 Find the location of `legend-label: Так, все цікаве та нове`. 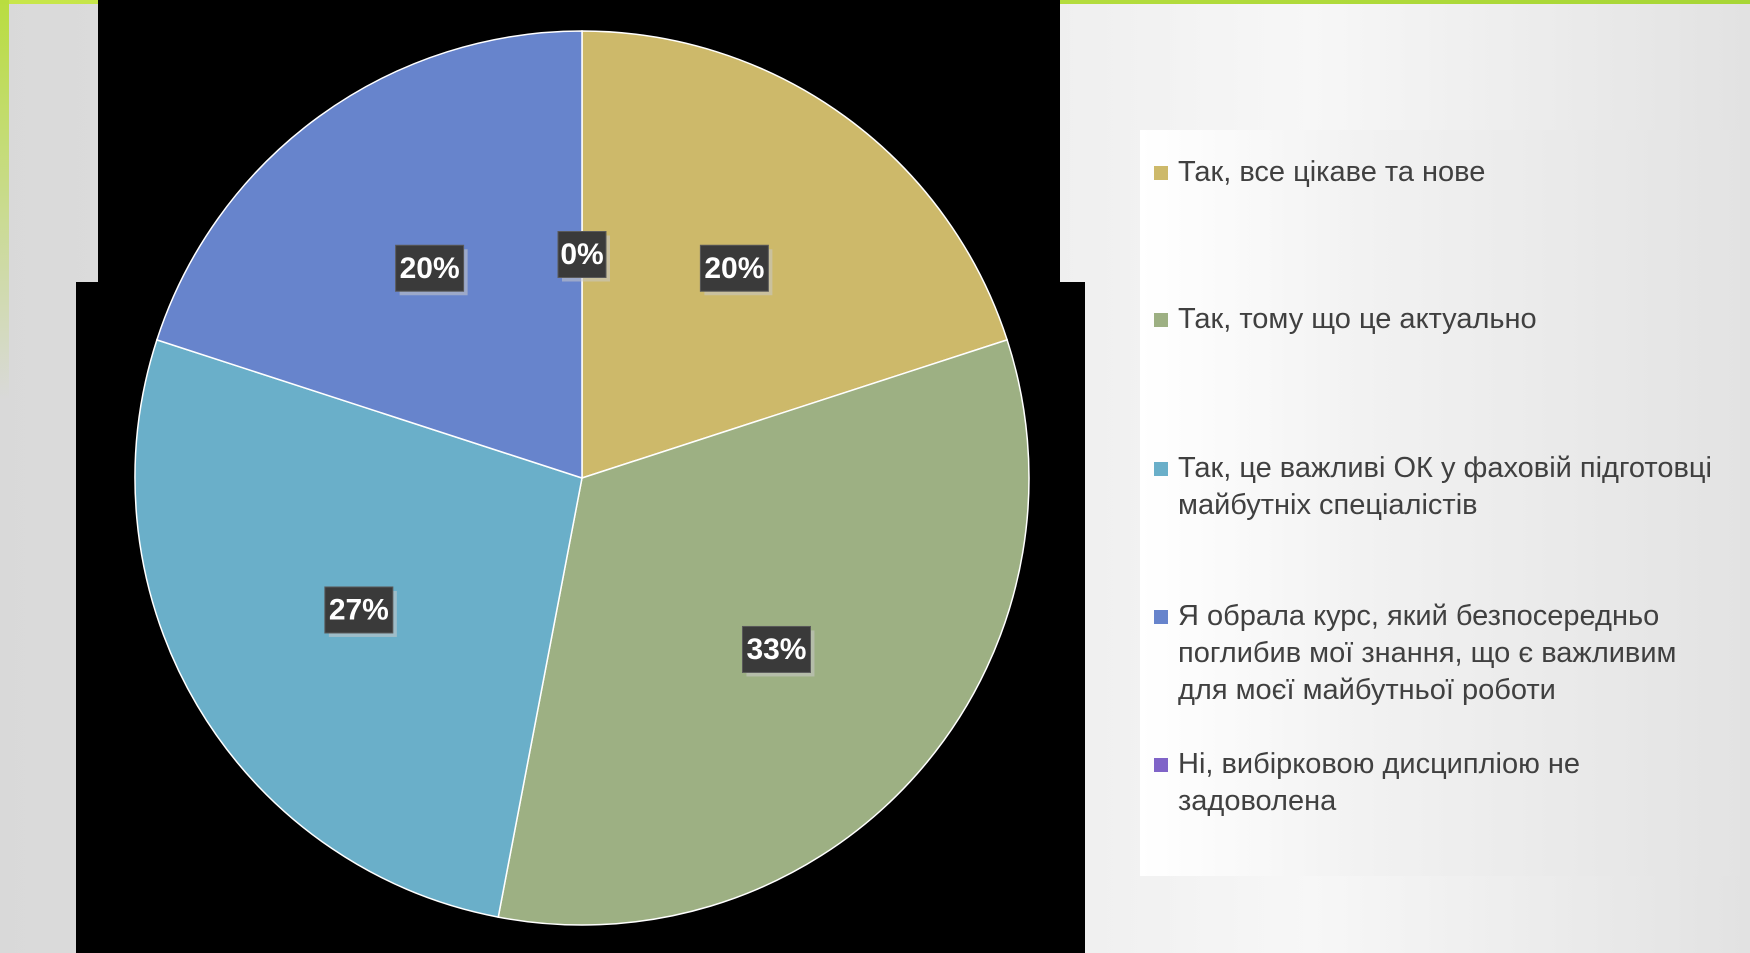

legend-label: Так, все цікаве та нове is located at coordinates (1332, 172).